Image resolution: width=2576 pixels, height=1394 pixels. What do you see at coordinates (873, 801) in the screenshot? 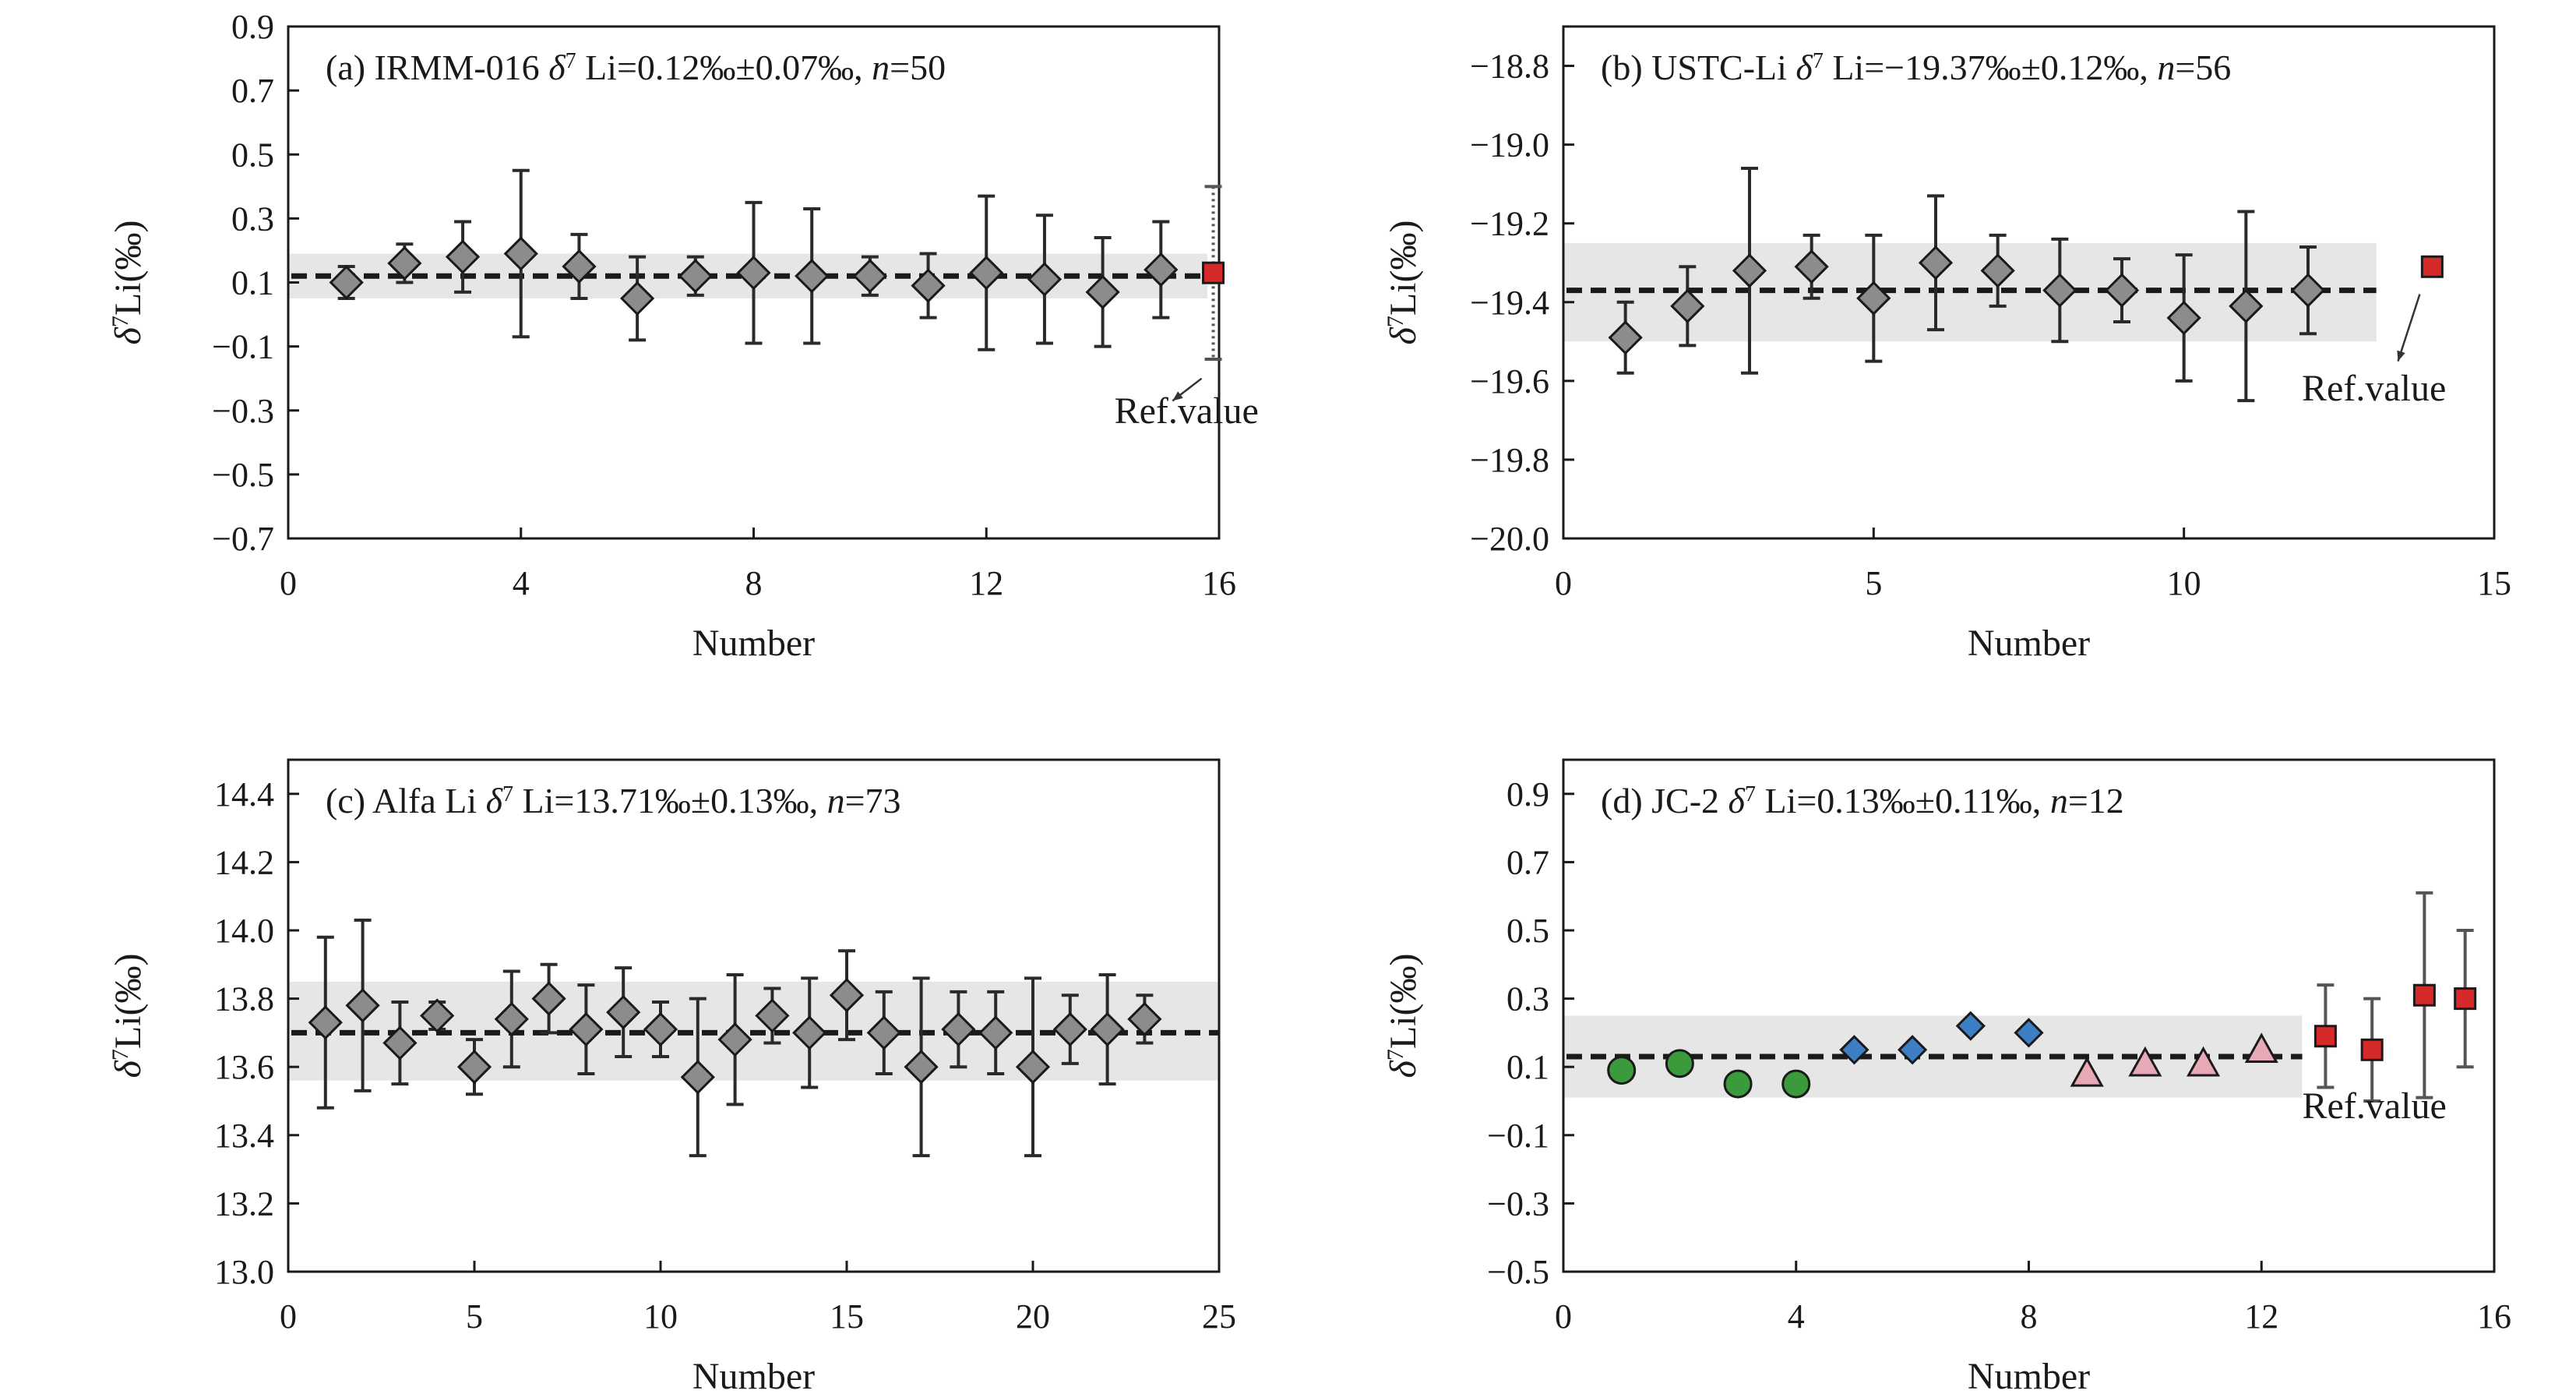
I see `panel-title-part: =73` at bounding box center [873, 801].